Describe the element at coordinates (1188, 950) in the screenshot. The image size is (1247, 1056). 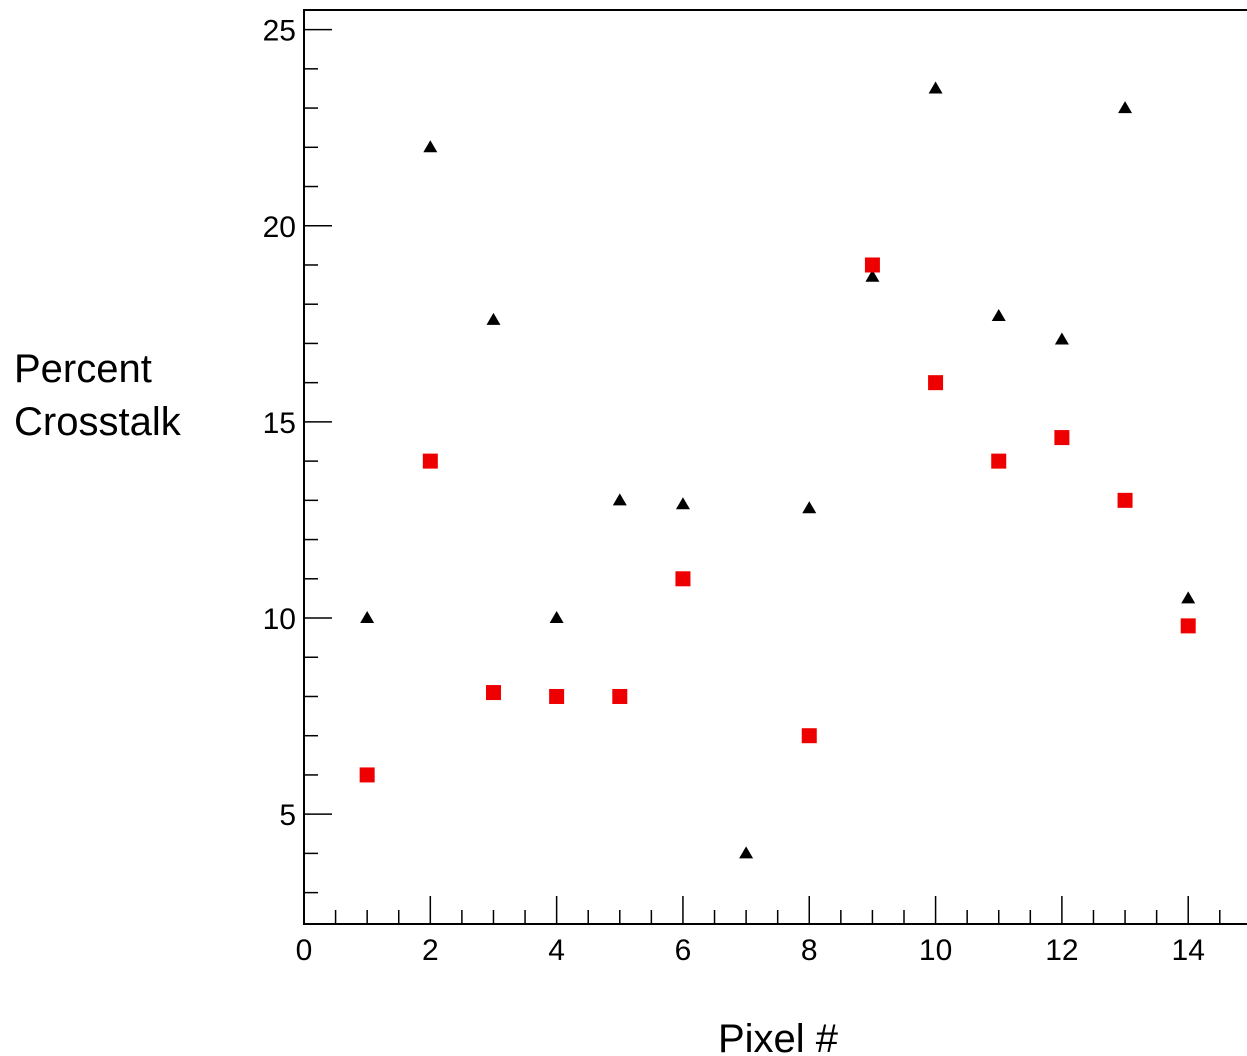
I see `x-tick-label: 14` at that location.